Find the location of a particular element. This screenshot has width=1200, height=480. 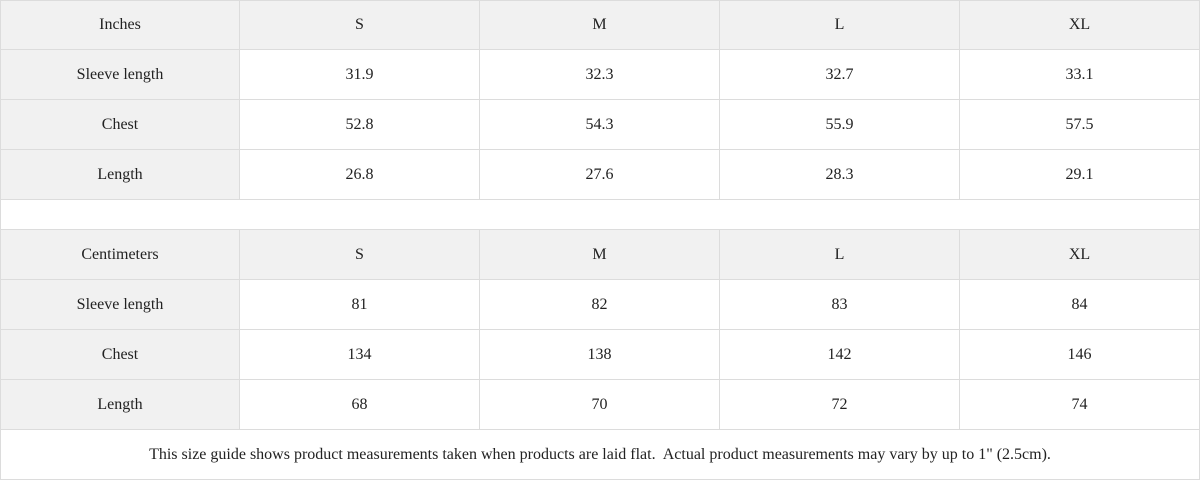

measurement-cell: 54.3 is located at coordinates (600, 125).